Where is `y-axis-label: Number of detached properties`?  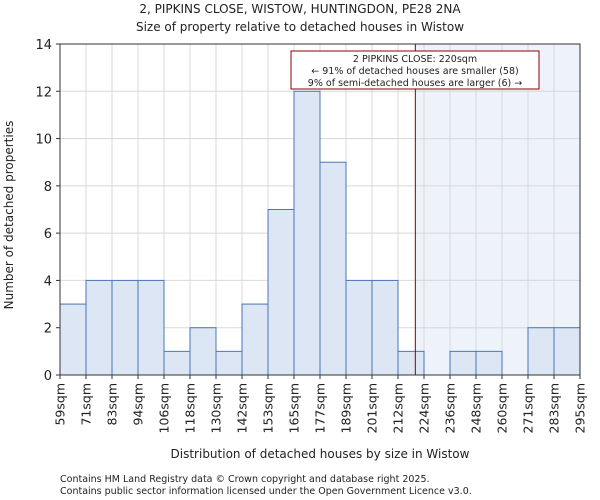 y-axis-label: Number of detached properties is located at coordinates (9, 215).